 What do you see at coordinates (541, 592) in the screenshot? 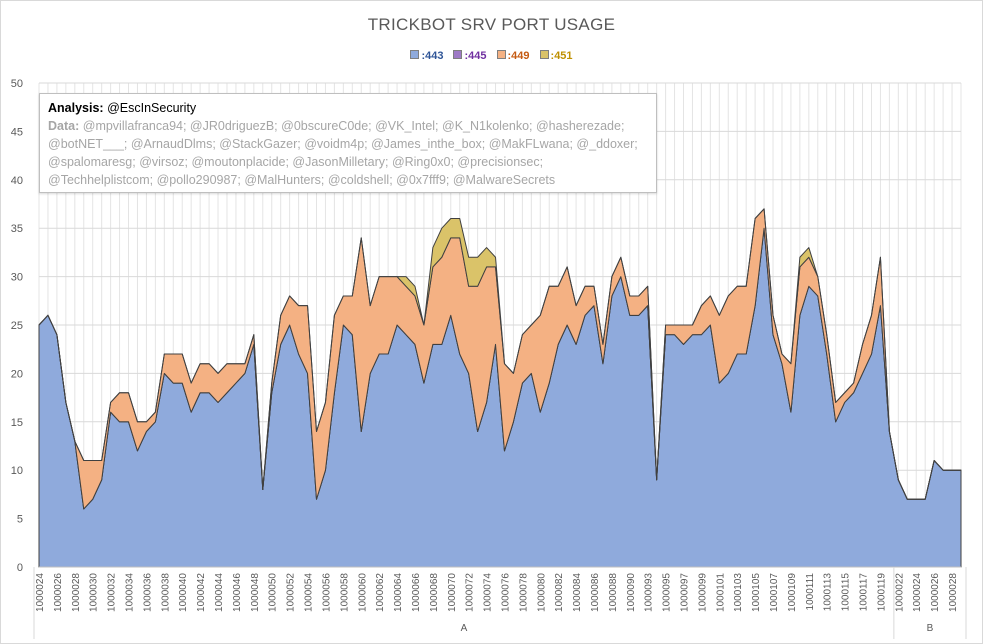
I see `x-tick-label: 1000080` at bounding box center [541, 592].